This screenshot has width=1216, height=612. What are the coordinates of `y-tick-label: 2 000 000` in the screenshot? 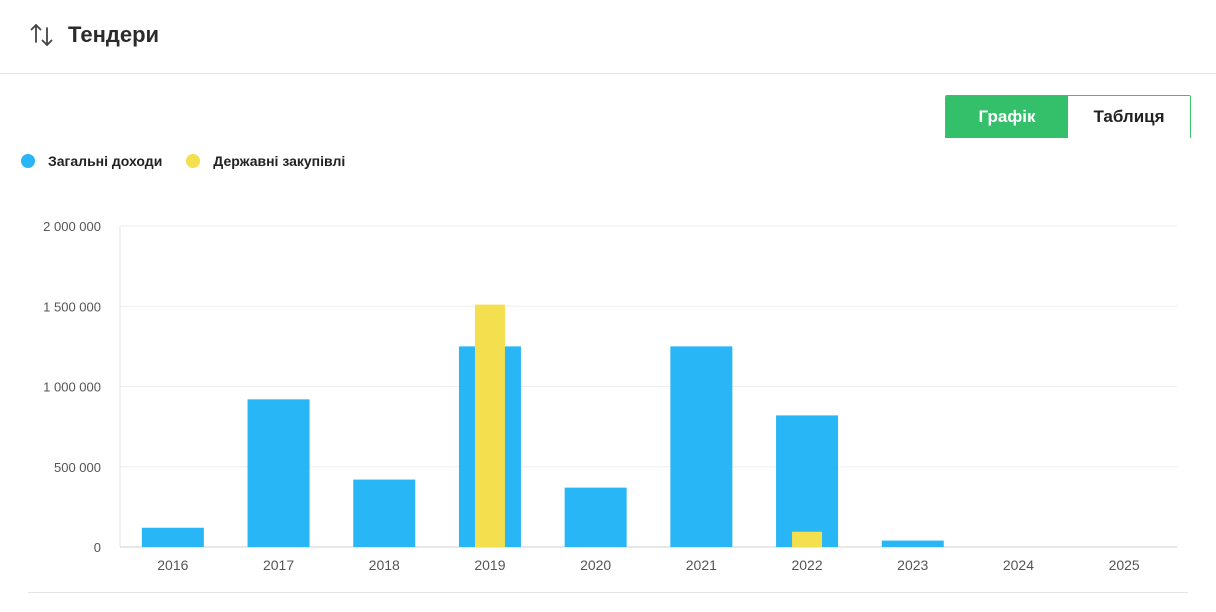 It's located at (72, 226).